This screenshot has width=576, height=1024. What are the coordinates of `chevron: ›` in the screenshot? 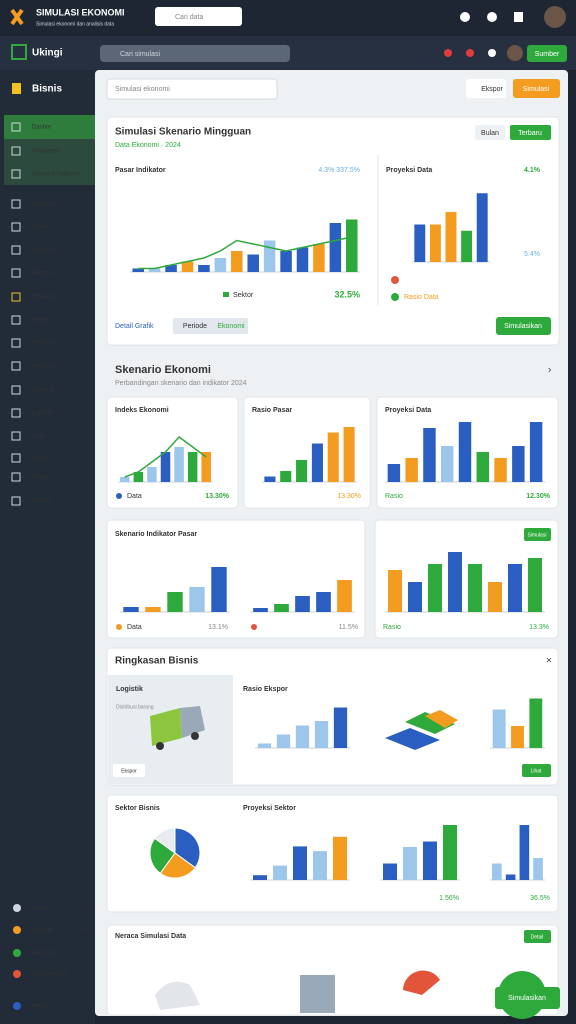 It's located at (549, 370).